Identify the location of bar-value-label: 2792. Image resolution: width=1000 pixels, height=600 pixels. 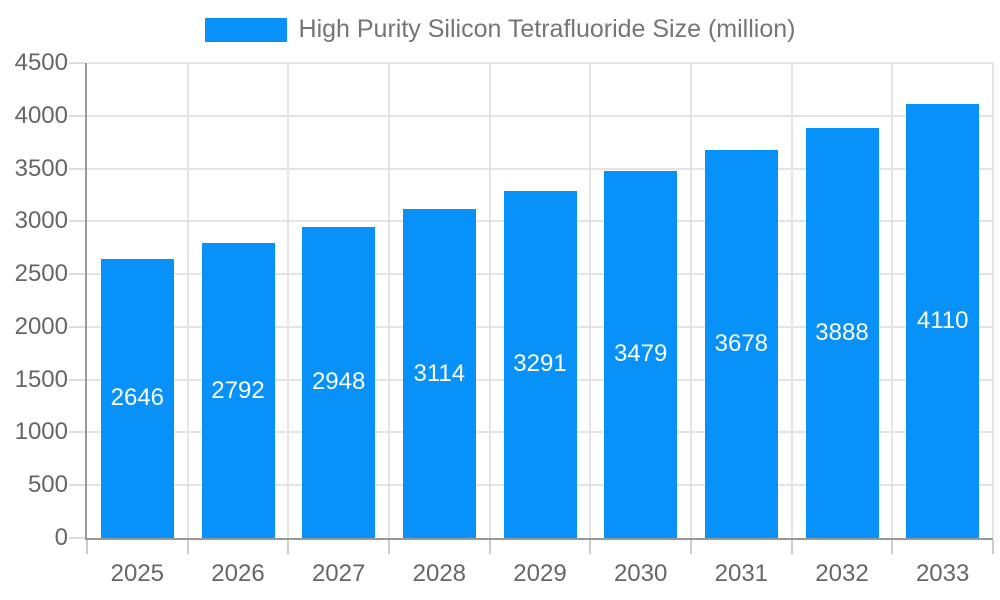
(238, 390).